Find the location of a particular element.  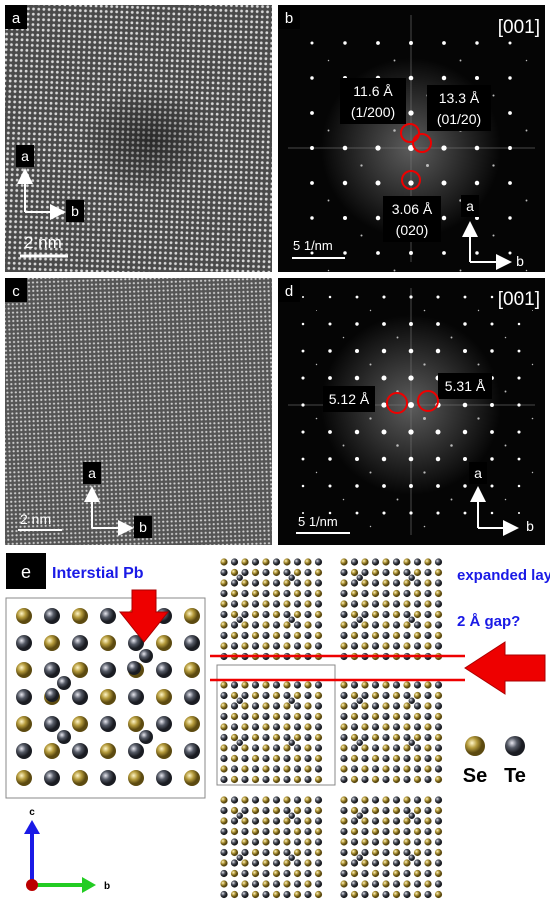

arrow-head is located at coordinates (32, 827).